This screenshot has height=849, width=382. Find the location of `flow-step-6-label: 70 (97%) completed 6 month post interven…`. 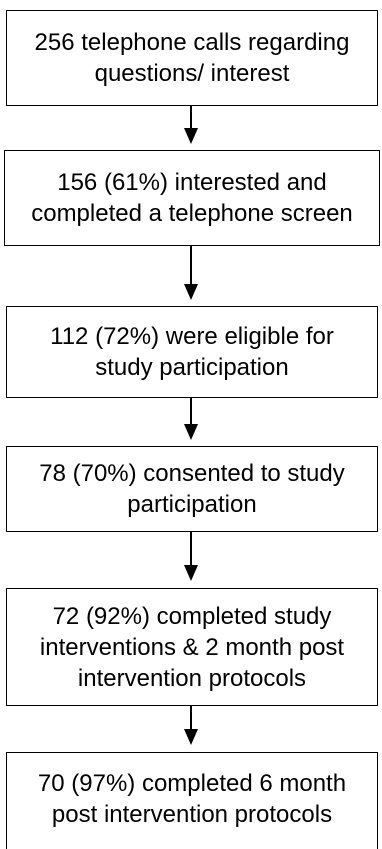

flow-step-6-label: 70 (97%) completed 6 month post interven… is located at coordinates (192, 799).